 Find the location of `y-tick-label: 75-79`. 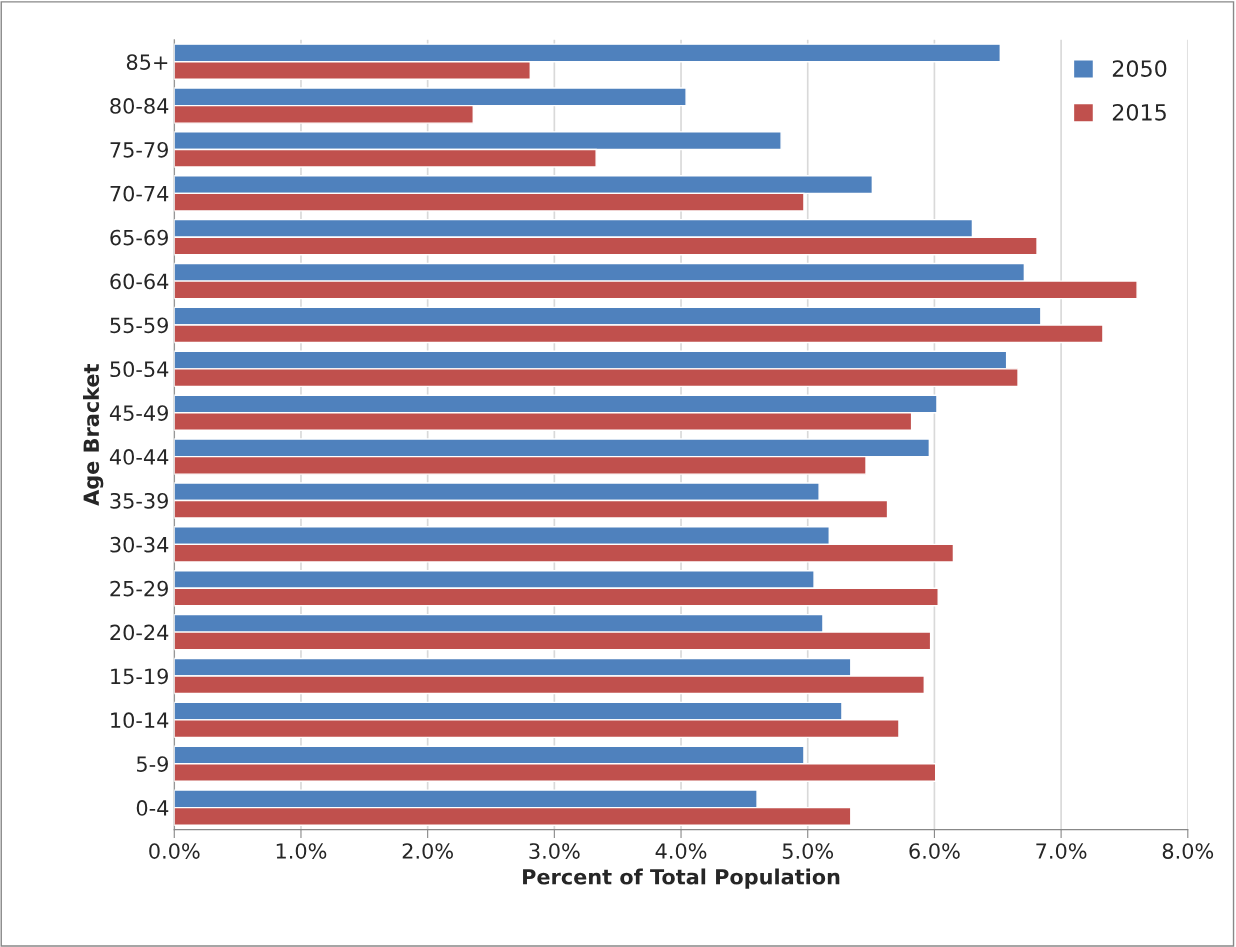

y-tick-label: 75-79 is located at coordinates (139, 149).